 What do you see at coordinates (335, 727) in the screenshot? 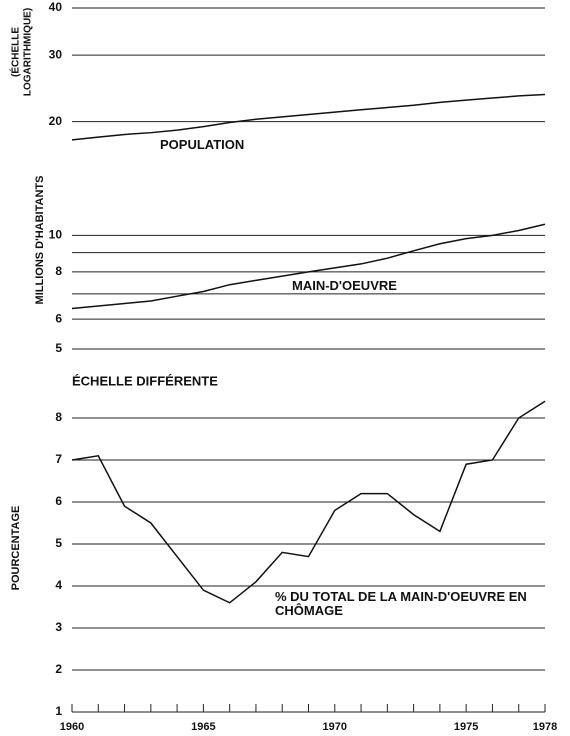
I see `x-tick-label: 1970` at bounding box center [335, 727].